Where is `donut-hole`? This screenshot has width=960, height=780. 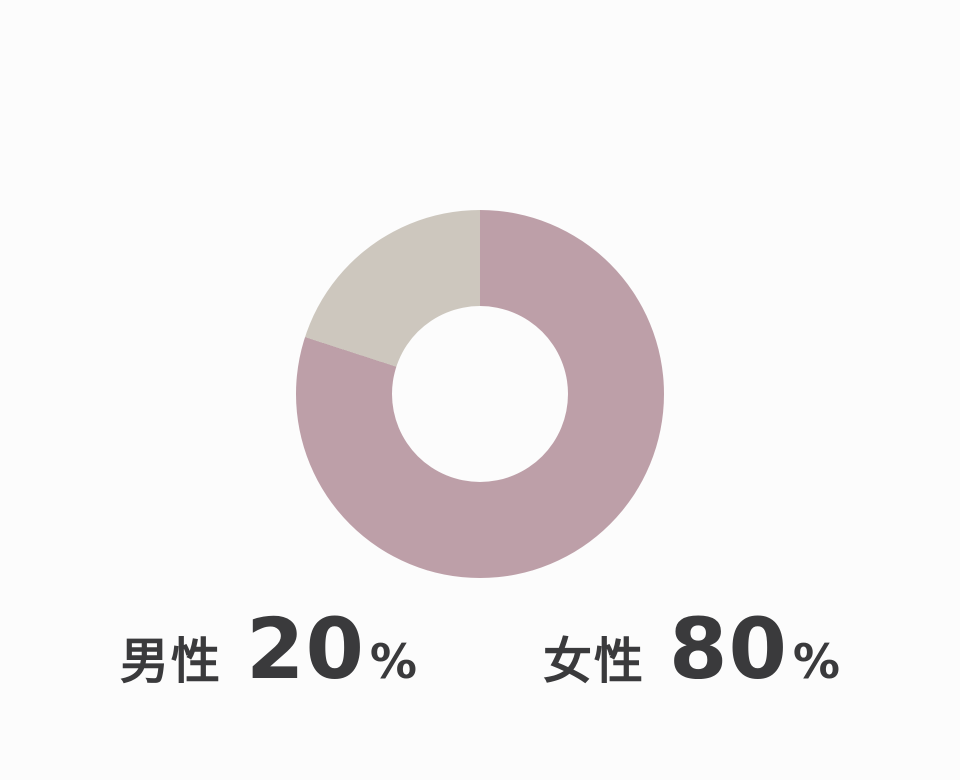
donut-hole is located at coordinates (480, 394).